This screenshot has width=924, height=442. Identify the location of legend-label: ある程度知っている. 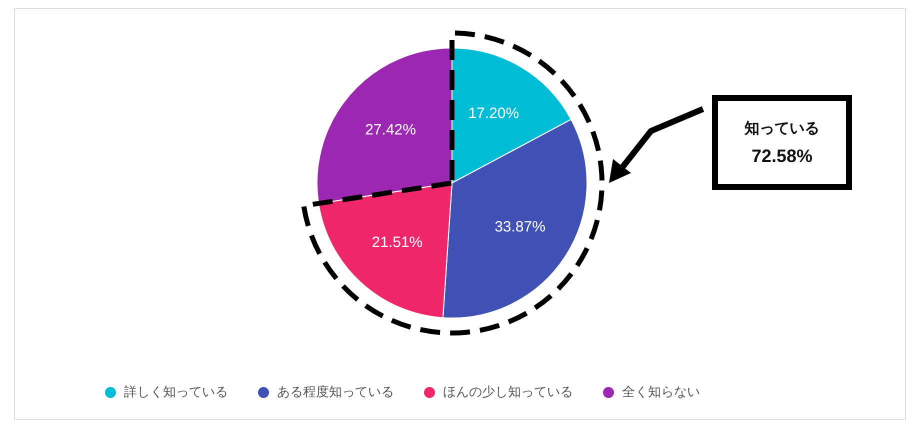
(335, 392).